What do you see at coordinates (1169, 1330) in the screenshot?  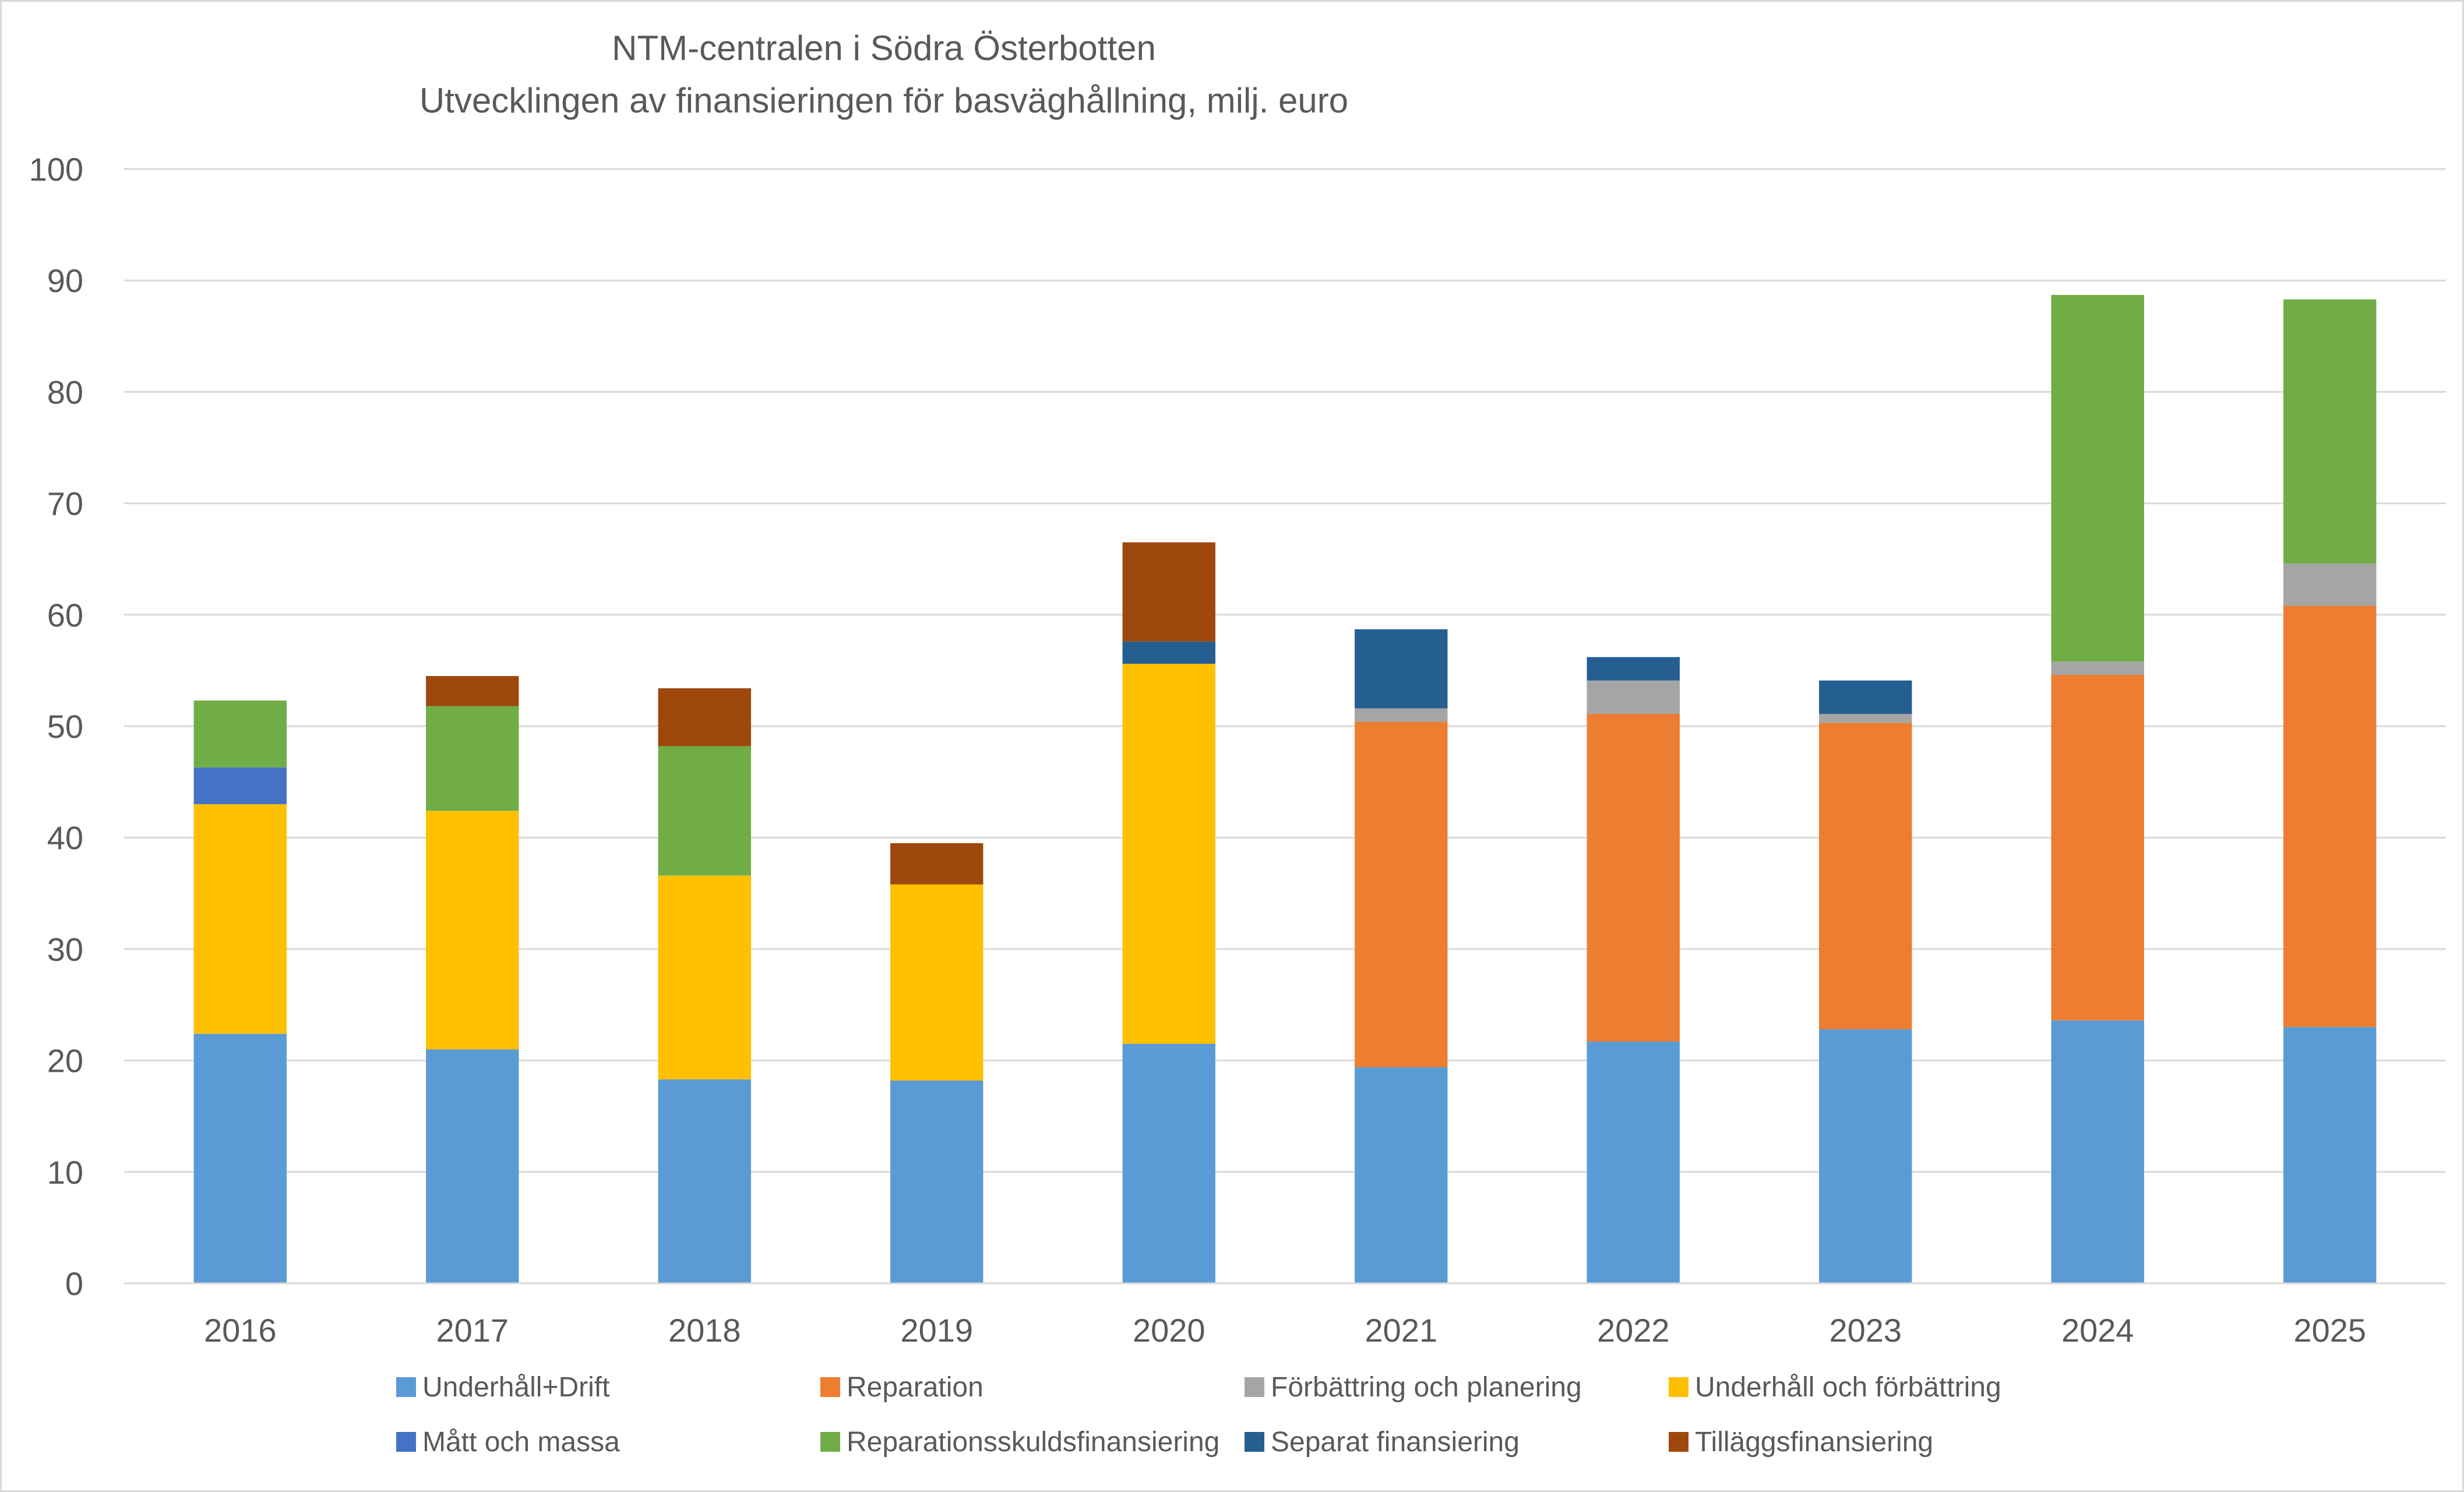 I see `x-tick-label: 2020` at bounding box center [1169, 1330].